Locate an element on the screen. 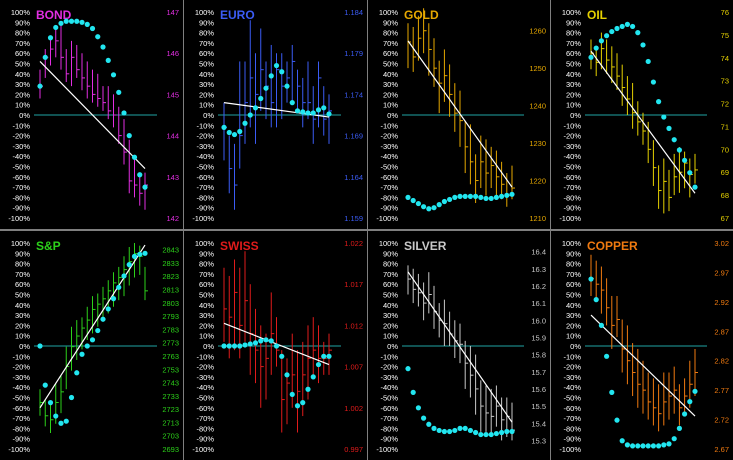 The image size is (733, 460). price-tick-label: 2703 is located at coordinates (170, 436).